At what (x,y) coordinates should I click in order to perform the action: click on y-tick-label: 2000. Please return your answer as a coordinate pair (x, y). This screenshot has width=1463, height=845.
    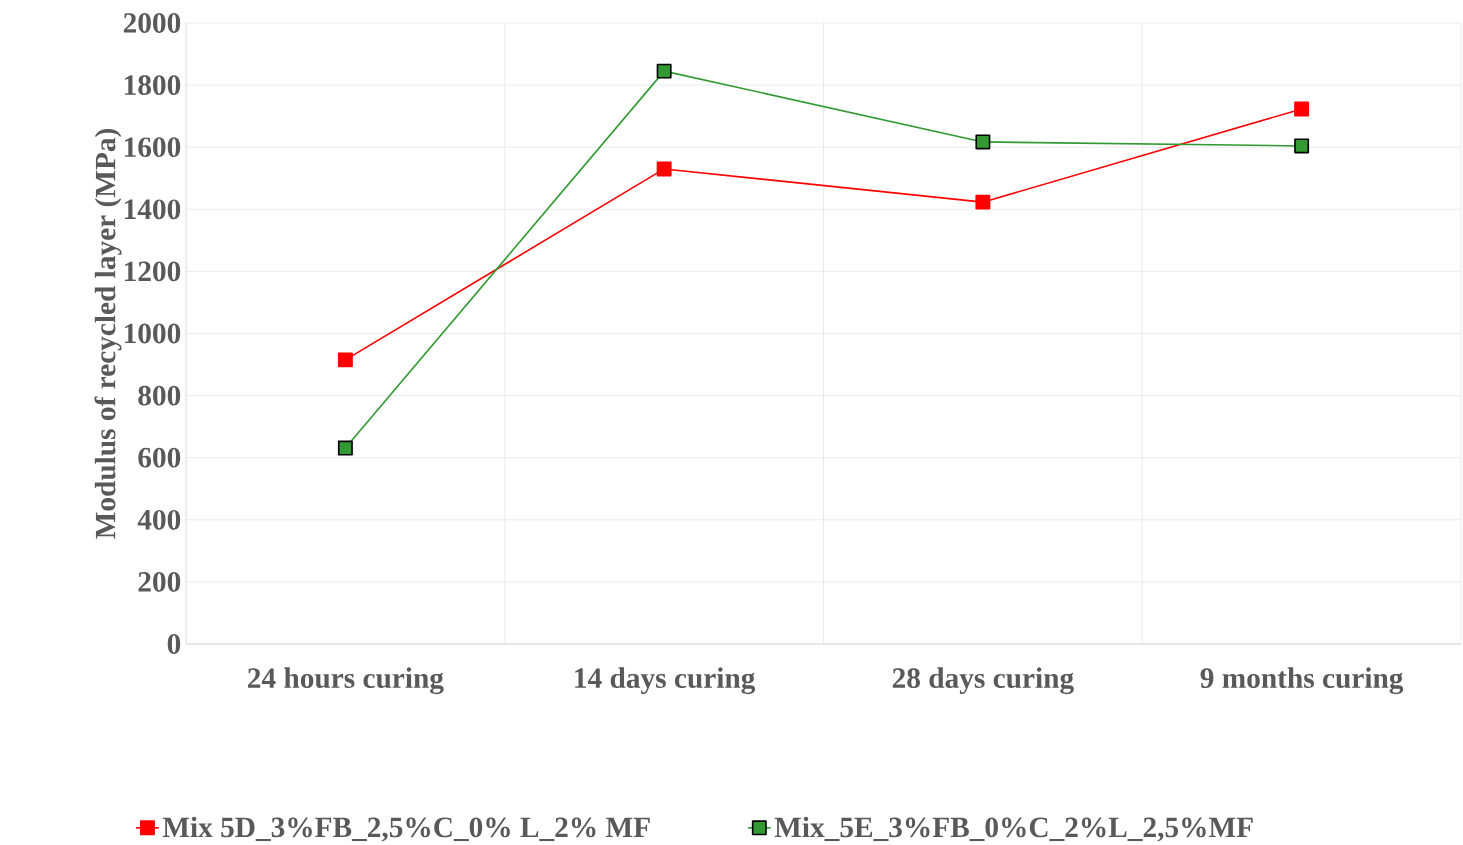
    Looking at the image, I should click on (152, 23).